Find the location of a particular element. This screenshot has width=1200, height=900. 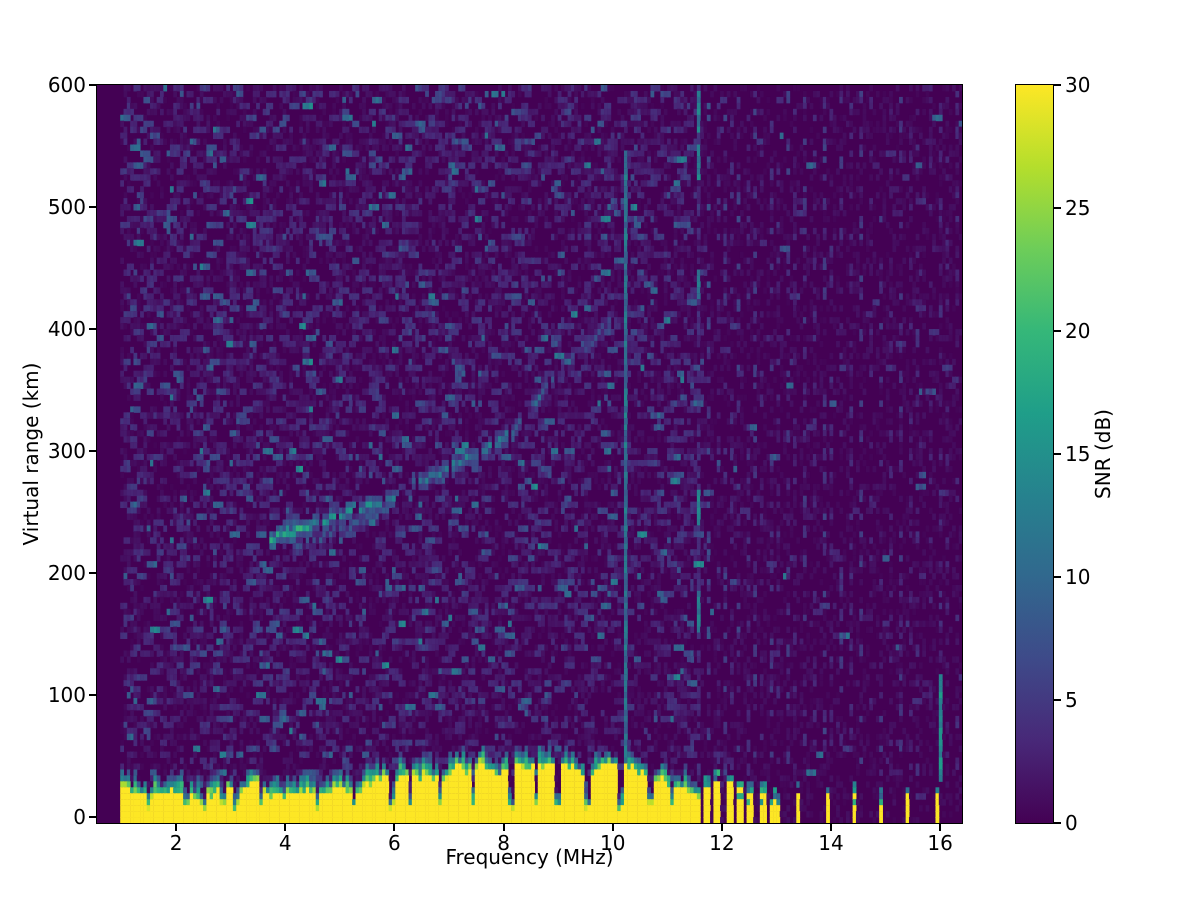

colorbar-tick-label: 5 is located at coordinates (1071, 700).